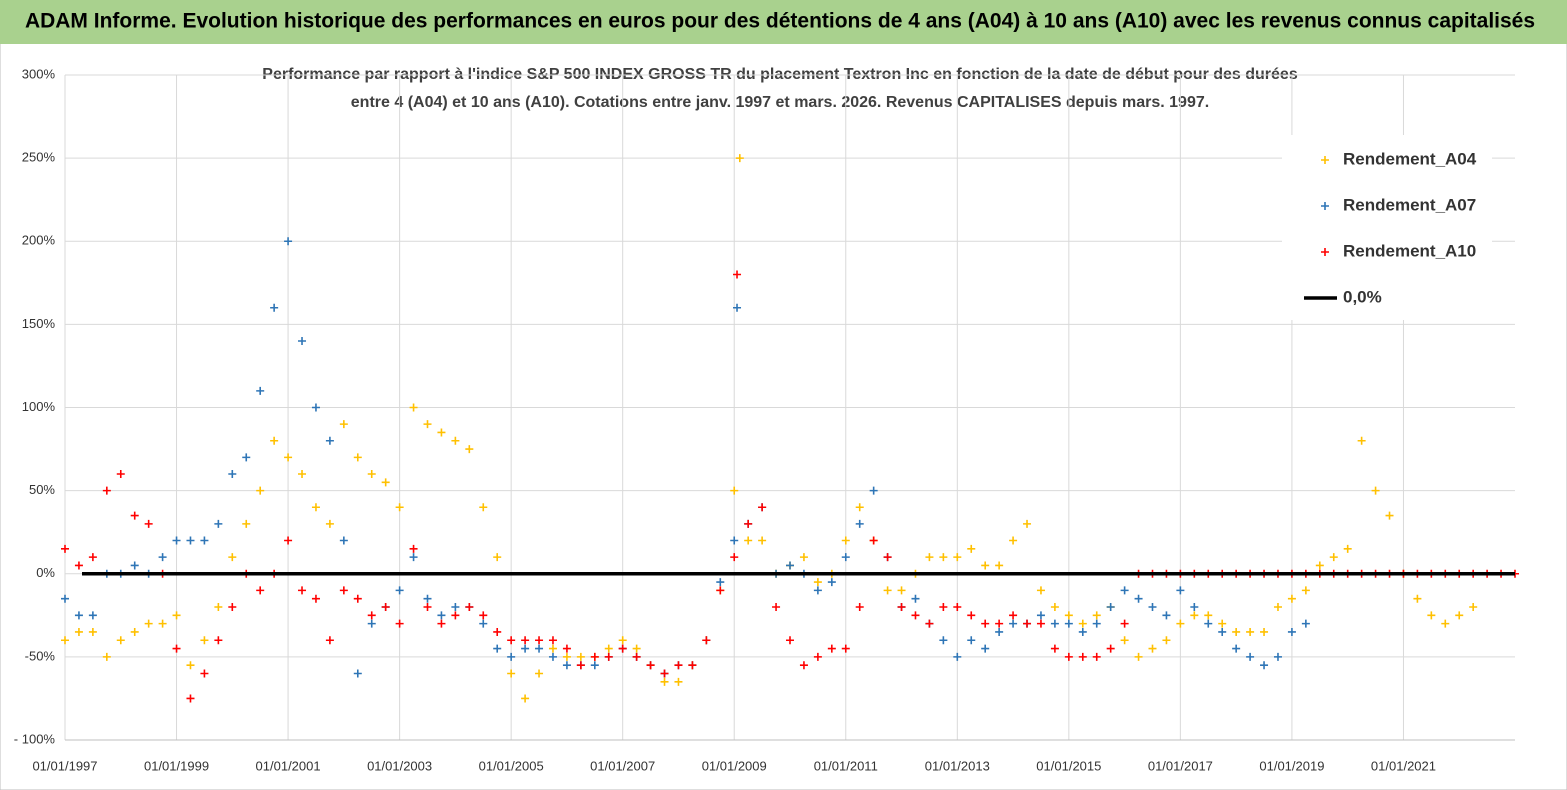  Describe the element at coordinates (1409, 204) in the screenshot. I see `legend-label: Rendement_A07` at that location.